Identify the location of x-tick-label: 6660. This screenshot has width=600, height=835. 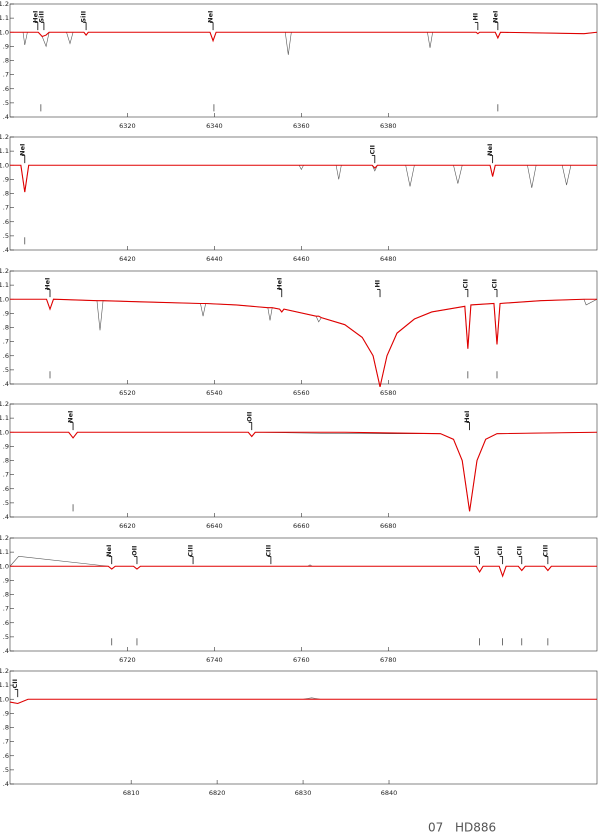
(301, 526).